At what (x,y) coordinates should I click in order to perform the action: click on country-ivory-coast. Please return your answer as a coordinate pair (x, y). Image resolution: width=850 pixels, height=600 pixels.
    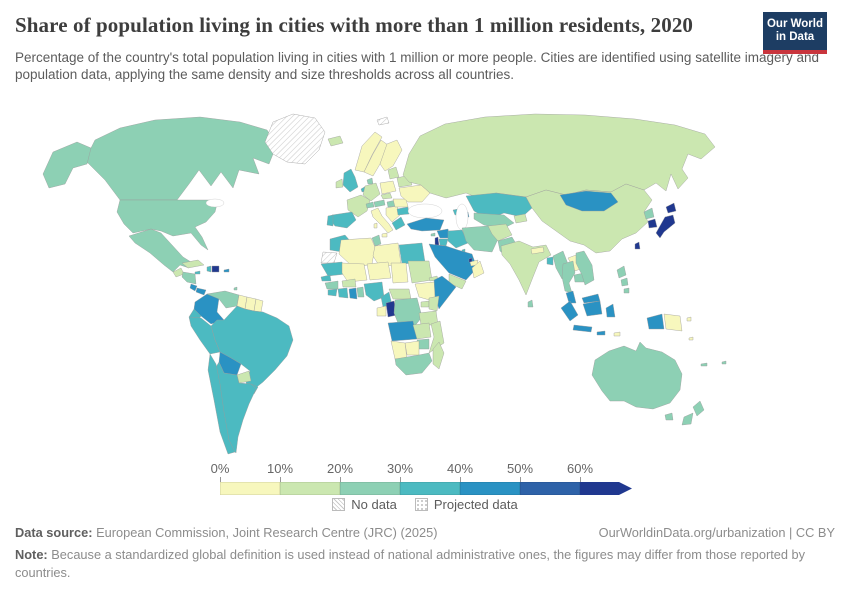
    Looking at the image, I should click on (343, 293).